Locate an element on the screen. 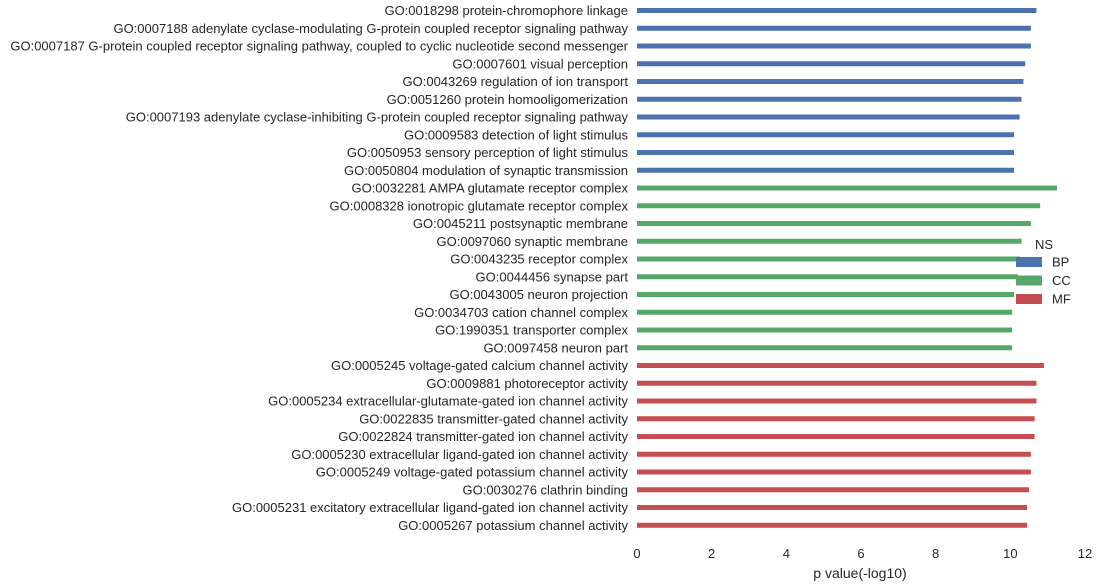 The width and height of the screenshot is (1097, 587). legend-label: CC is located at coordinates (1061, 280).